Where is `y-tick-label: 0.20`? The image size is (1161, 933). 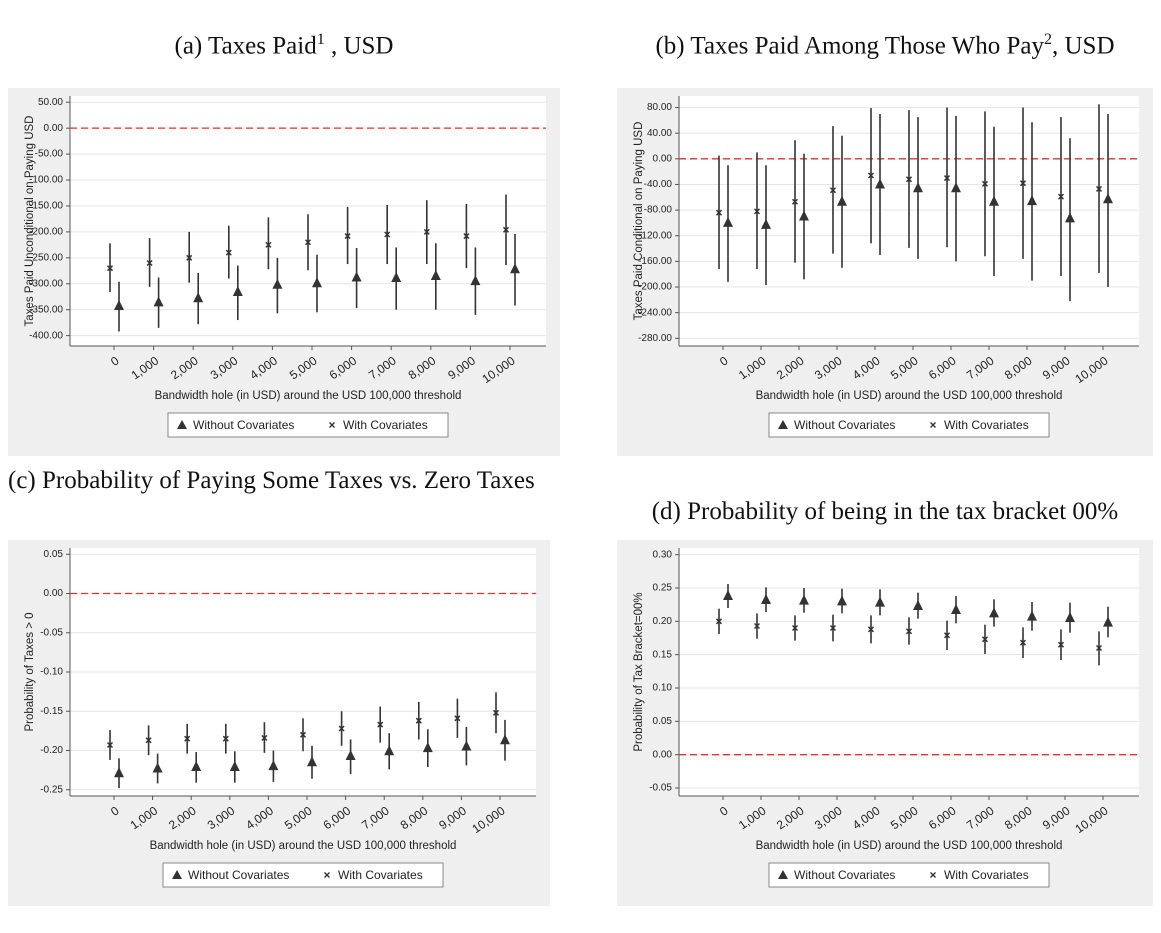
y-tick-label: 0.20 is located at coordinates (663, 621).